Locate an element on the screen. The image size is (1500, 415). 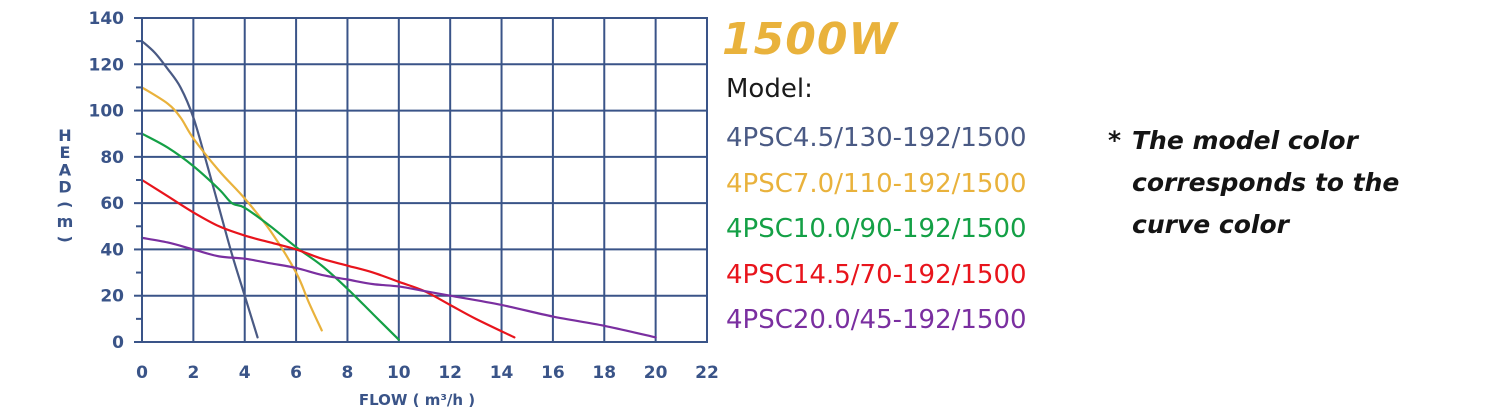
legend-item-model: 4PSC4.5/130-192/1500 is located at coordinates (876, 138).